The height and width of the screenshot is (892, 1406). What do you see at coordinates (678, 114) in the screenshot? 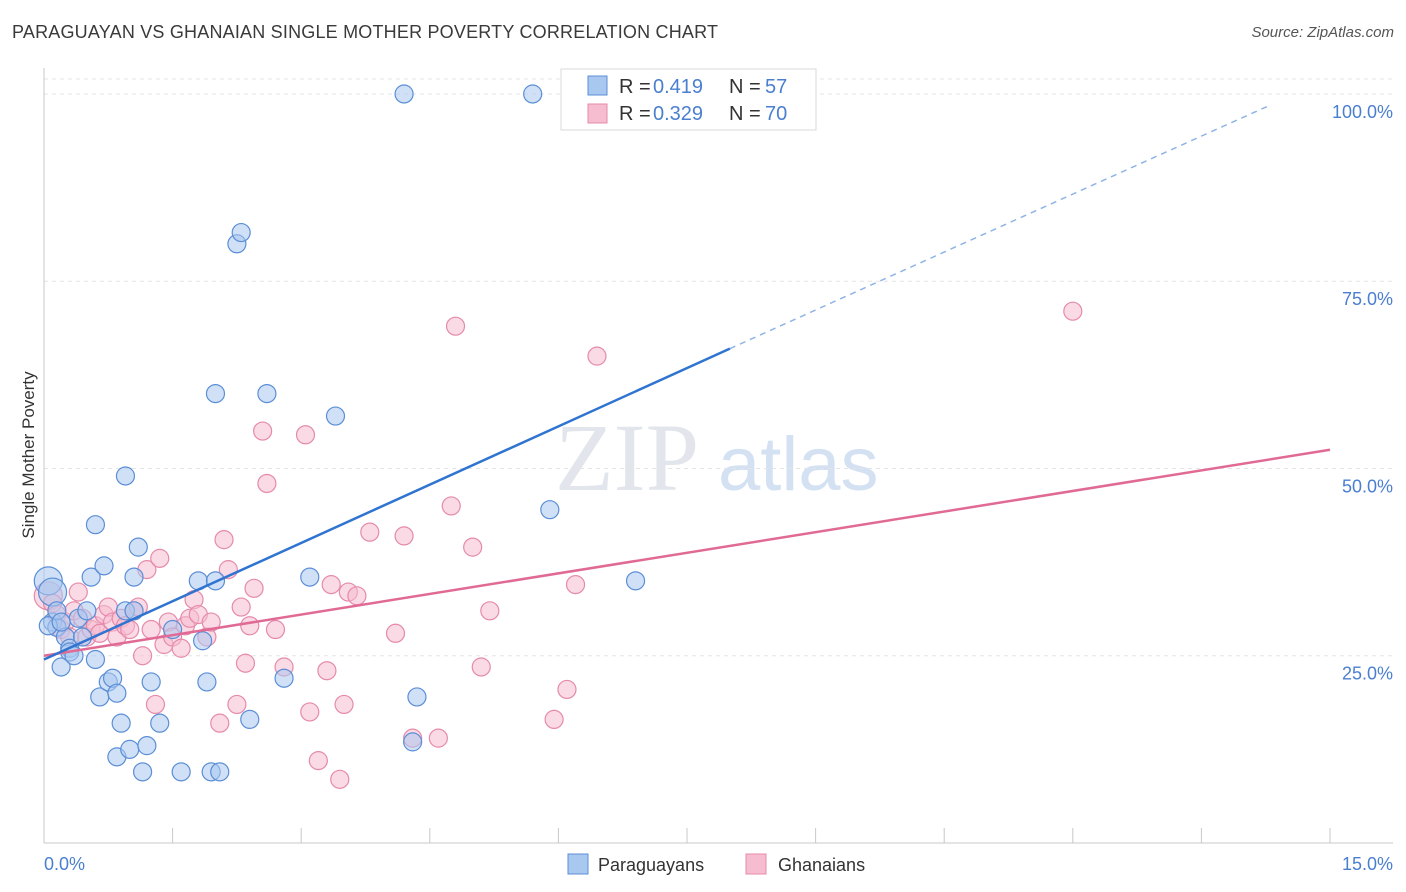
I see `legend-r-value-2: 0.329` at bounding box center [678, 114].